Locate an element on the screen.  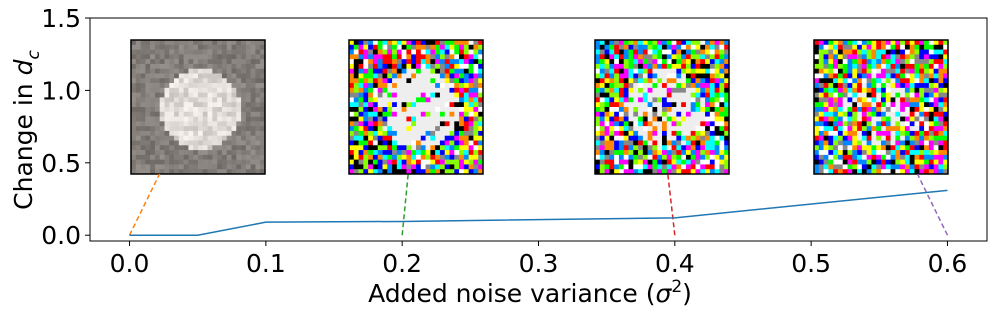
y-tick-label: 1.0 is located at coordinates (61, 90).